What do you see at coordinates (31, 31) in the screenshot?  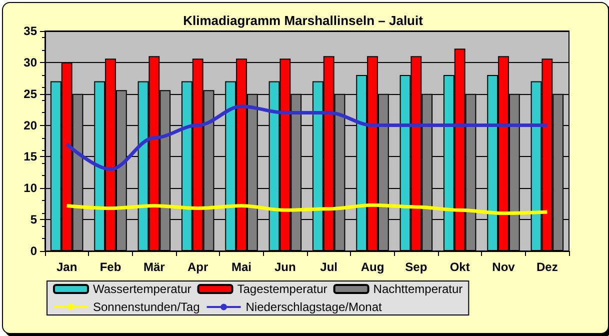 I see `y-tick-label: 35` at bounding box center [31, 31].